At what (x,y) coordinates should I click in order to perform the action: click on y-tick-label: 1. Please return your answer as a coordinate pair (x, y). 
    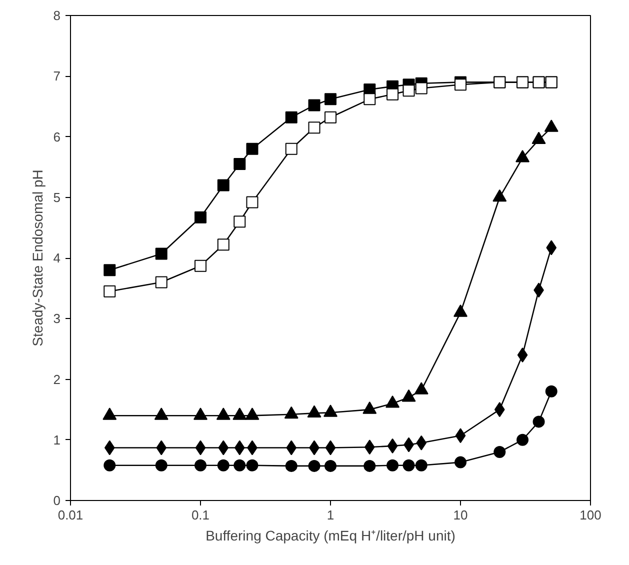
    Looking at the image, I should click on (57, 440).